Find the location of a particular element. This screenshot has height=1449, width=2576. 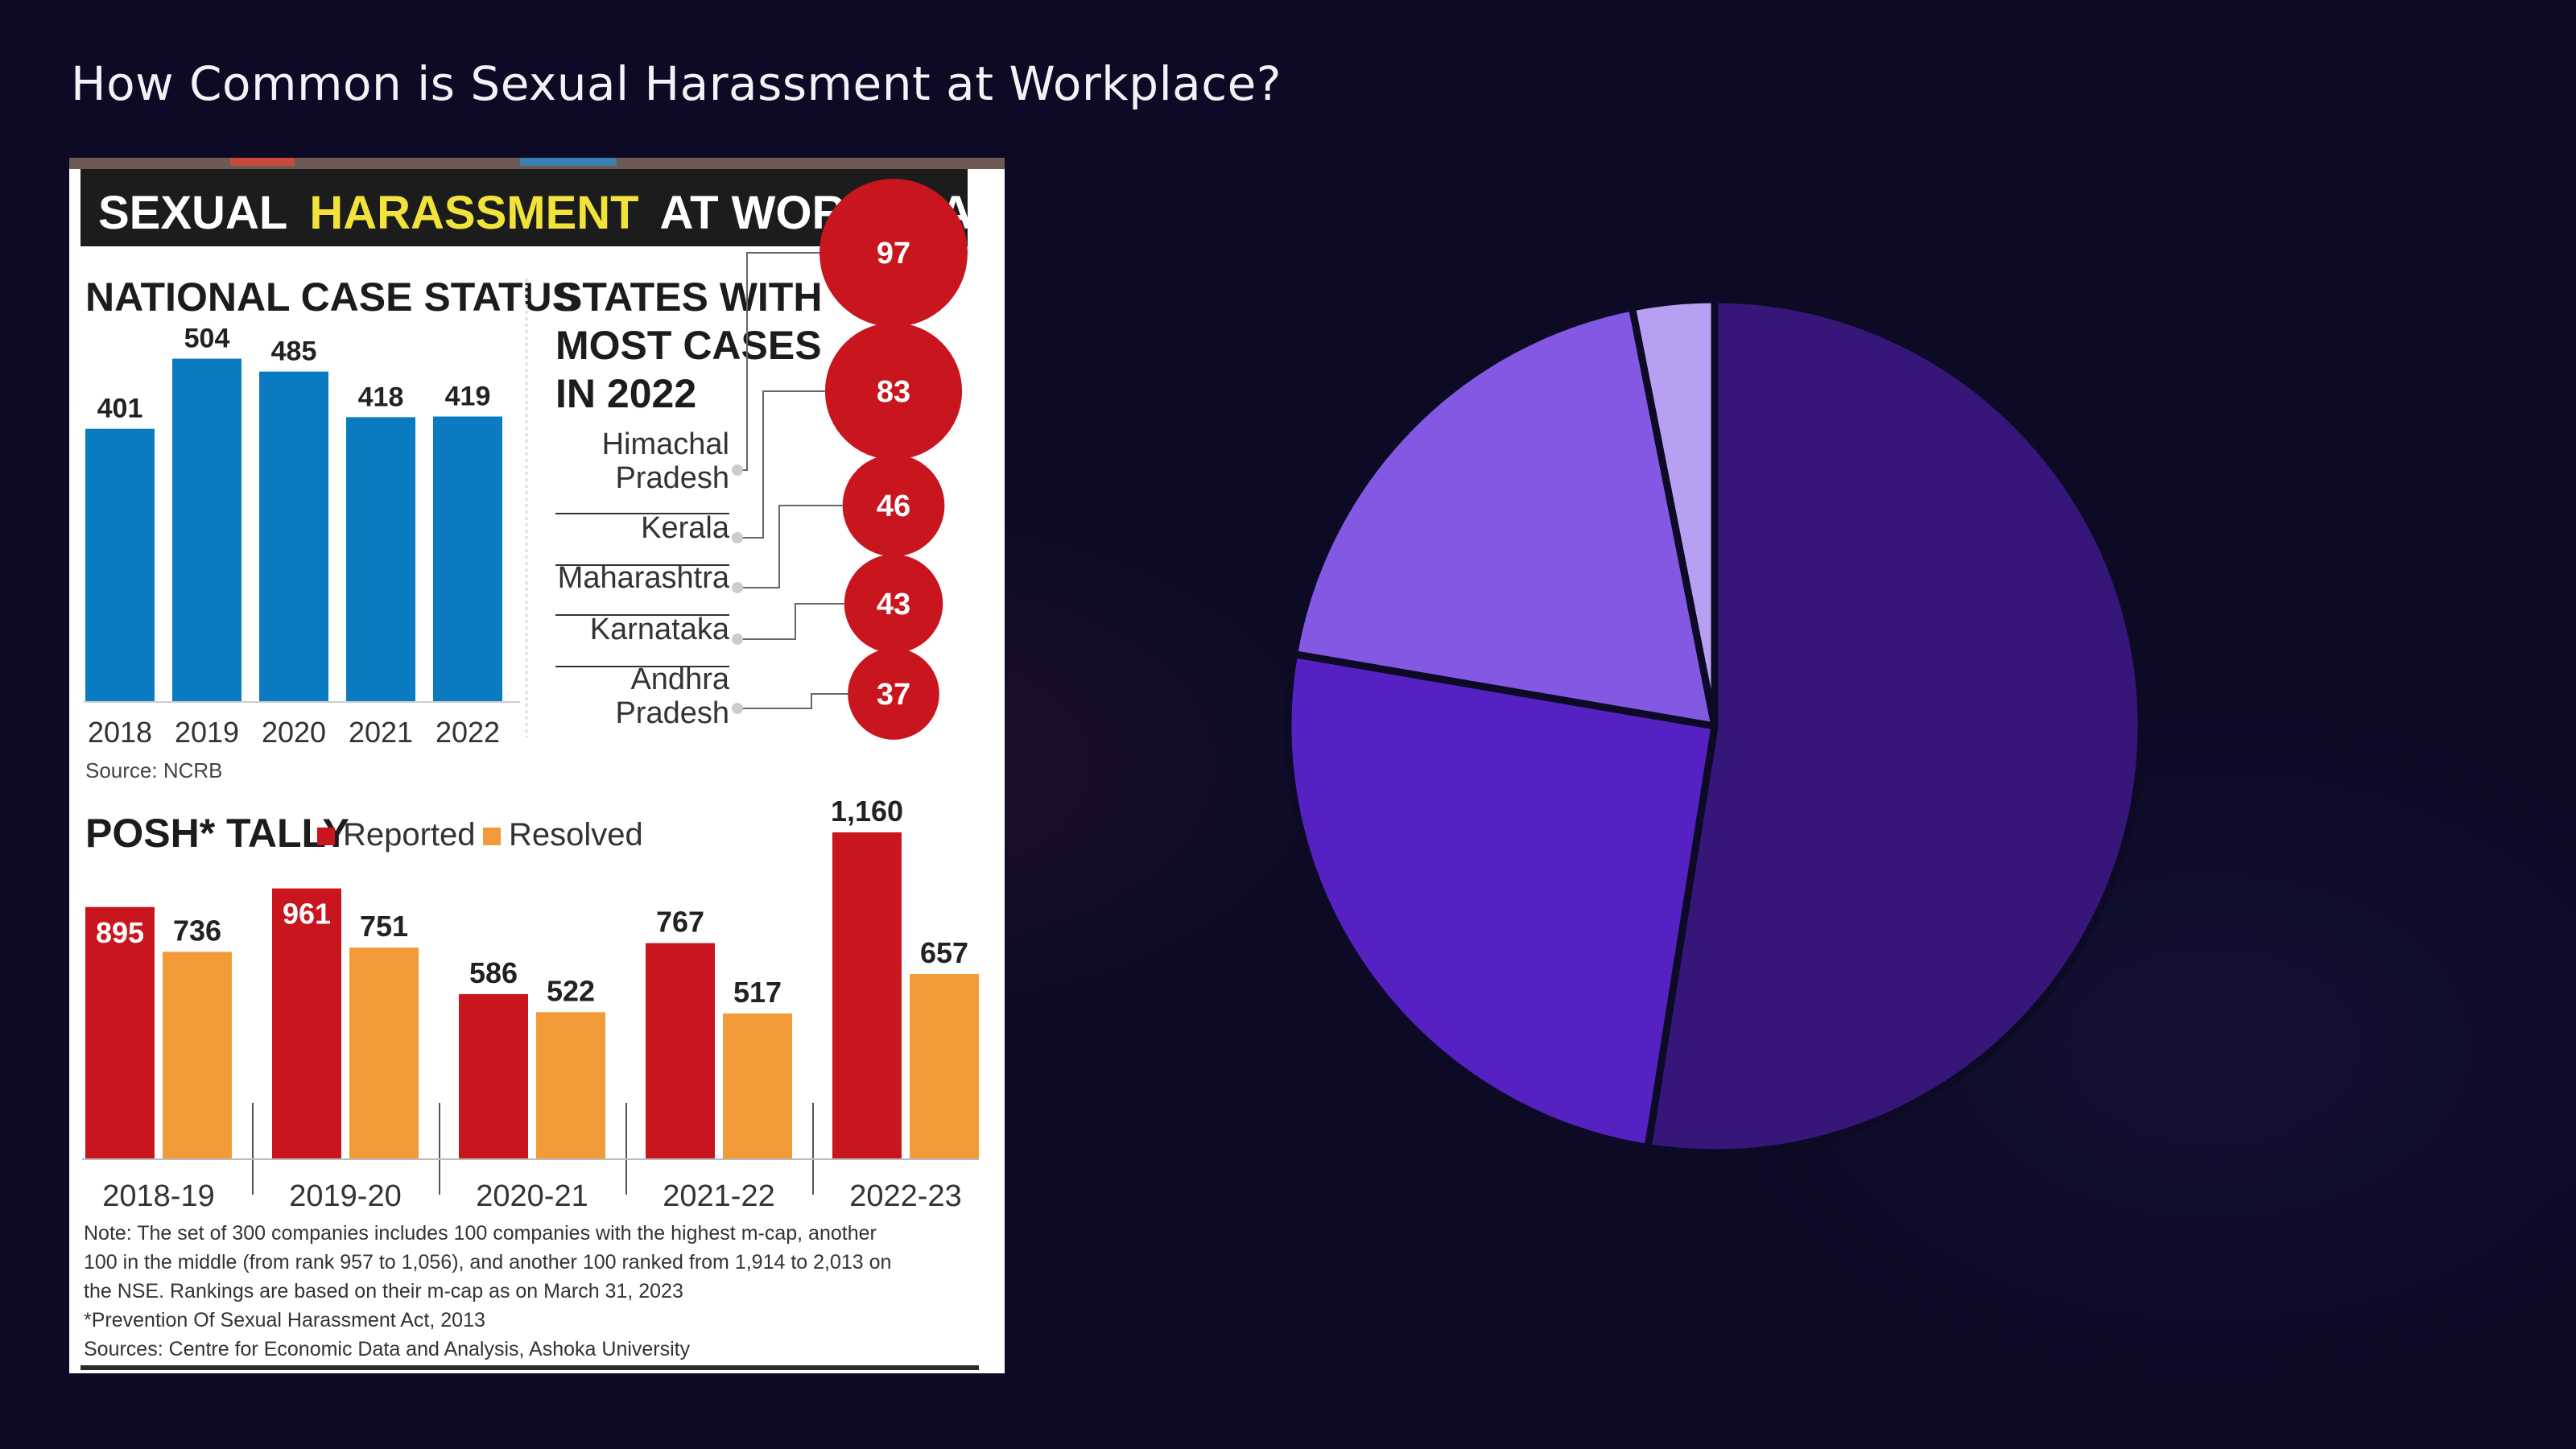

posh-year-label: 2021-22 is located at coordinates (718, 1196).